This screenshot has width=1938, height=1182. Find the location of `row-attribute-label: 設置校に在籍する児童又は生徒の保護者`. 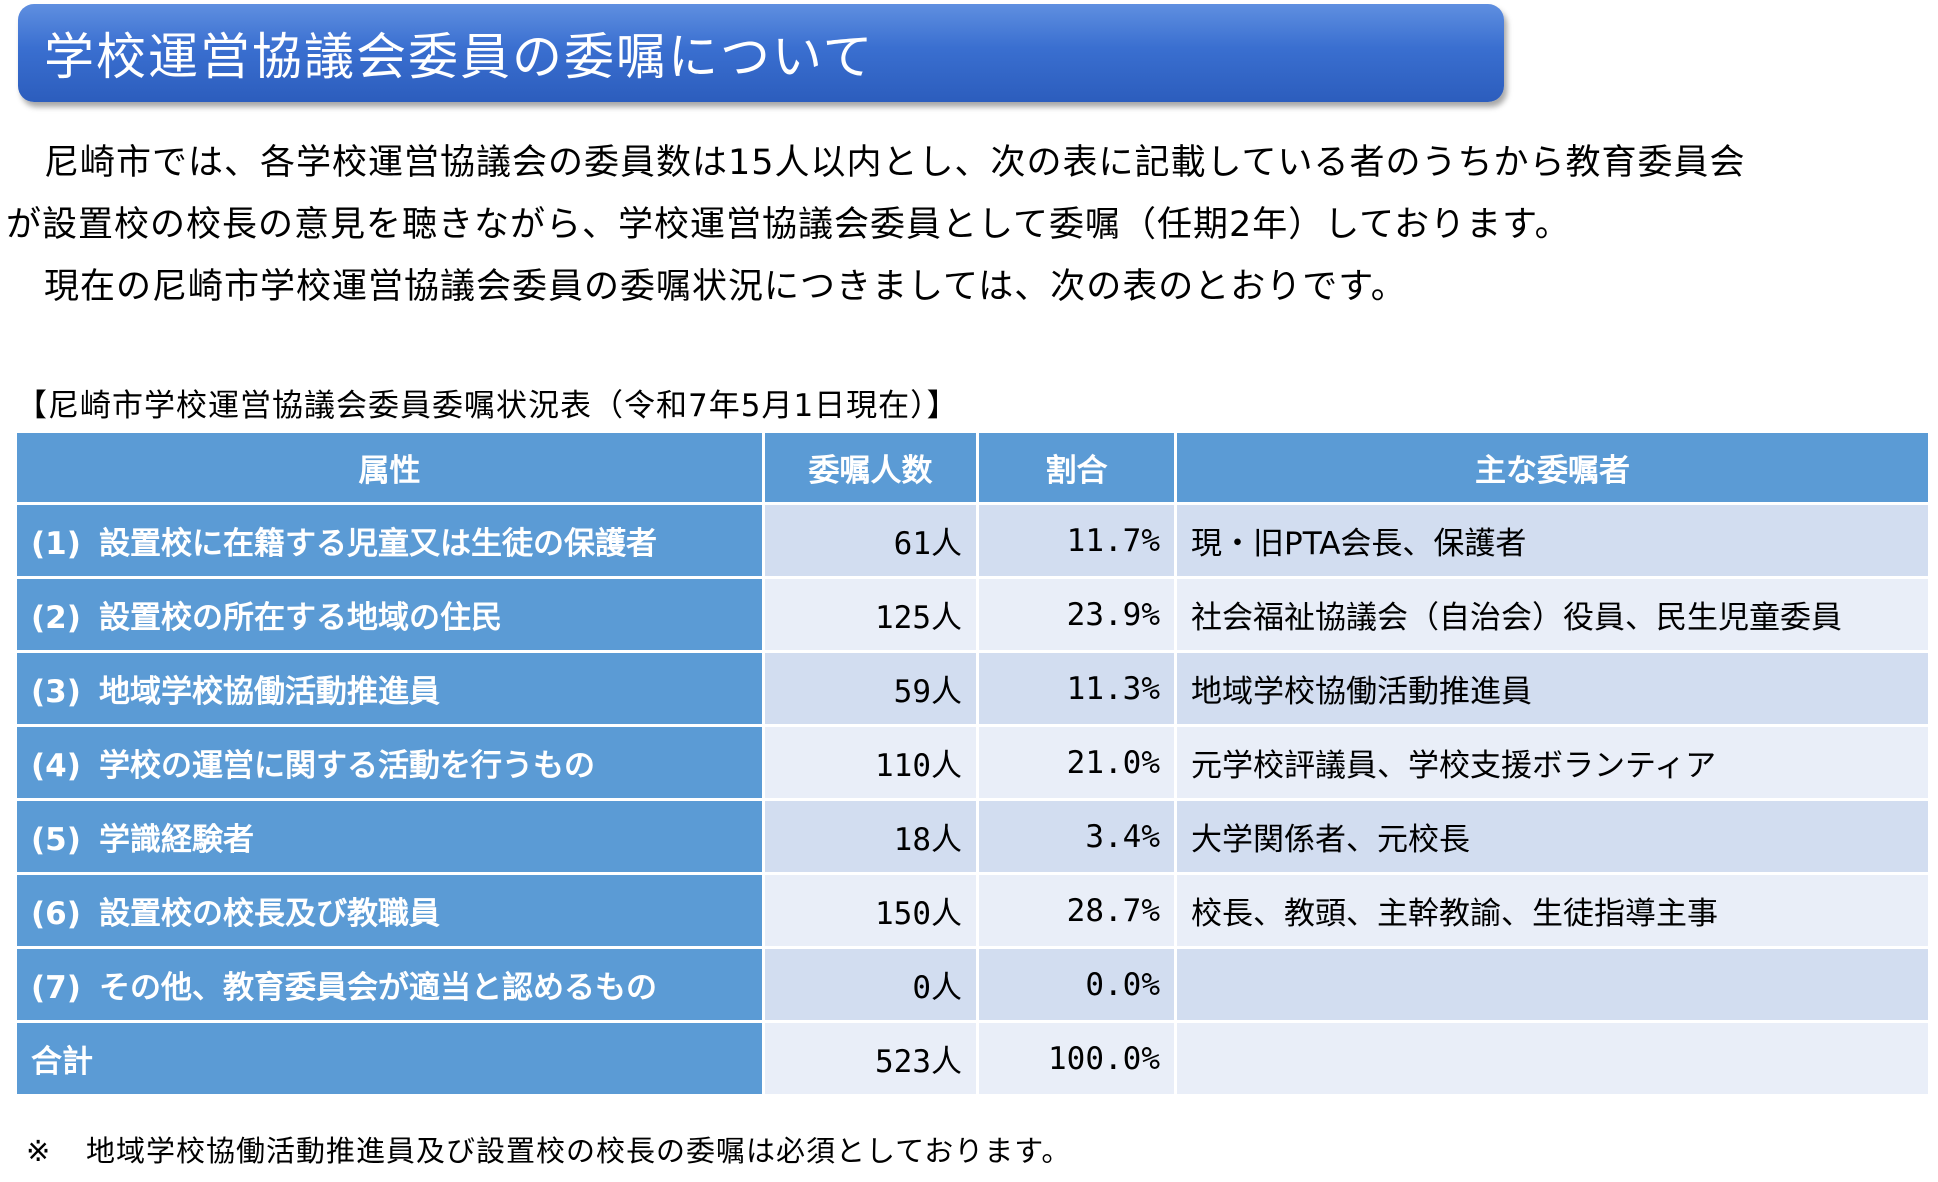

row-attribute-label: 設置校に在籍する児童又は生徒の保護者 is located at coordinates (378, 544).